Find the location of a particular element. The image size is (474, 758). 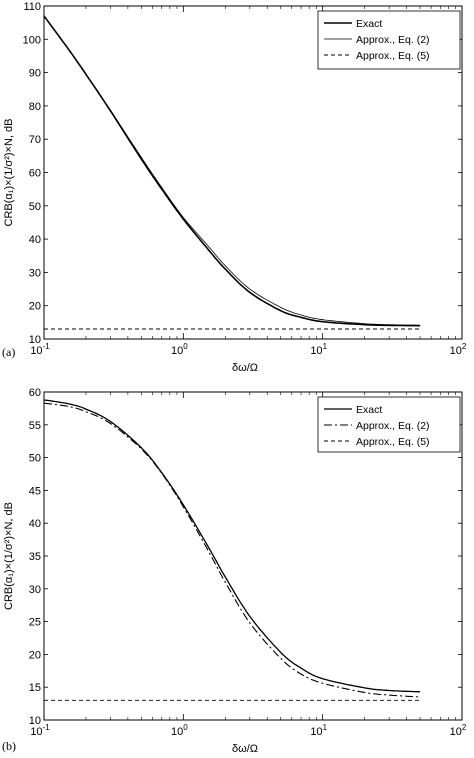

y-tick-label: 100 is located at coordinates (32, 40).